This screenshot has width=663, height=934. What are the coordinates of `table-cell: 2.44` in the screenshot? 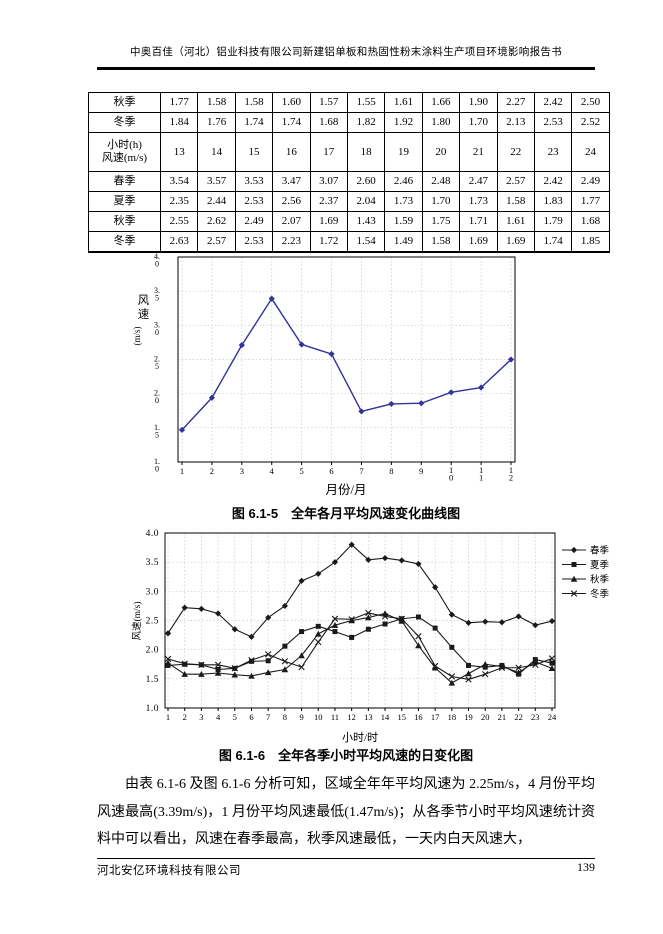 It's located at (216, 201).